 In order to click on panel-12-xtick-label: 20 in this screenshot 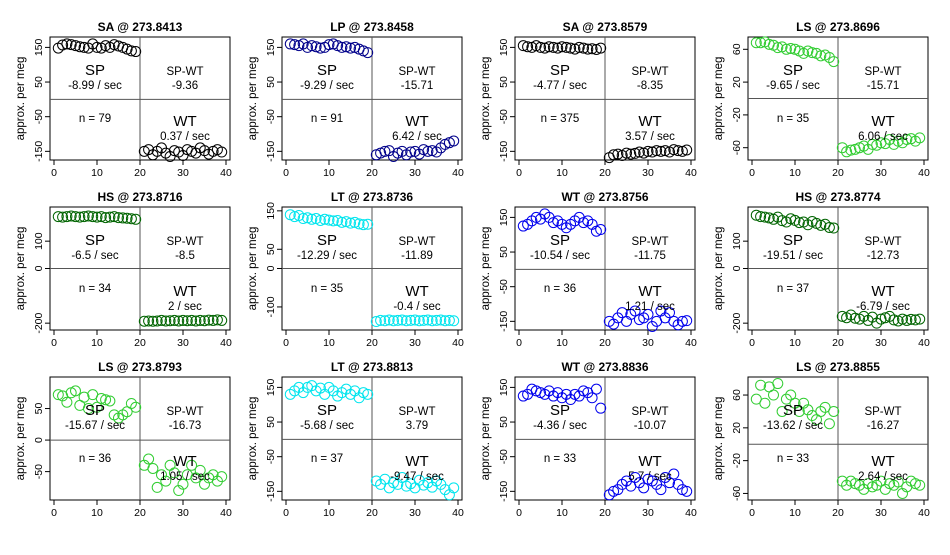, I will do `click(838, 513)`.